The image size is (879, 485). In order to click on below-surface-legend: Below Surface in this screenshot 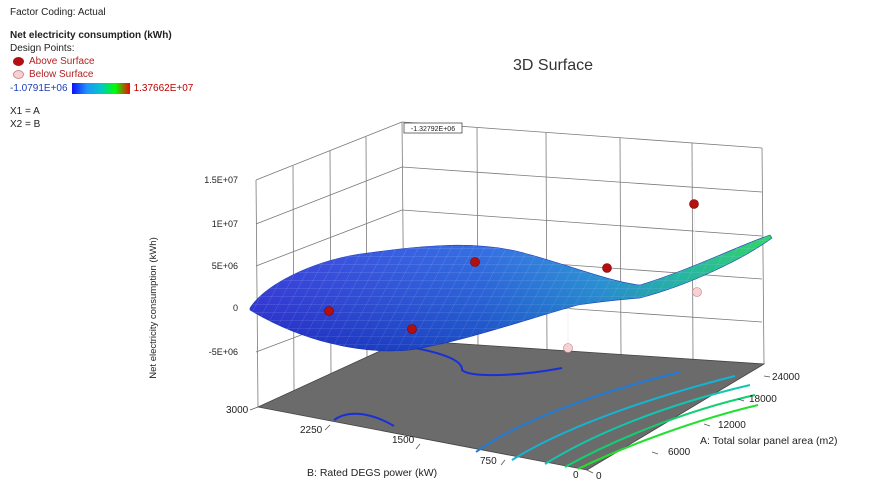, I will do `click(103, 74)`.